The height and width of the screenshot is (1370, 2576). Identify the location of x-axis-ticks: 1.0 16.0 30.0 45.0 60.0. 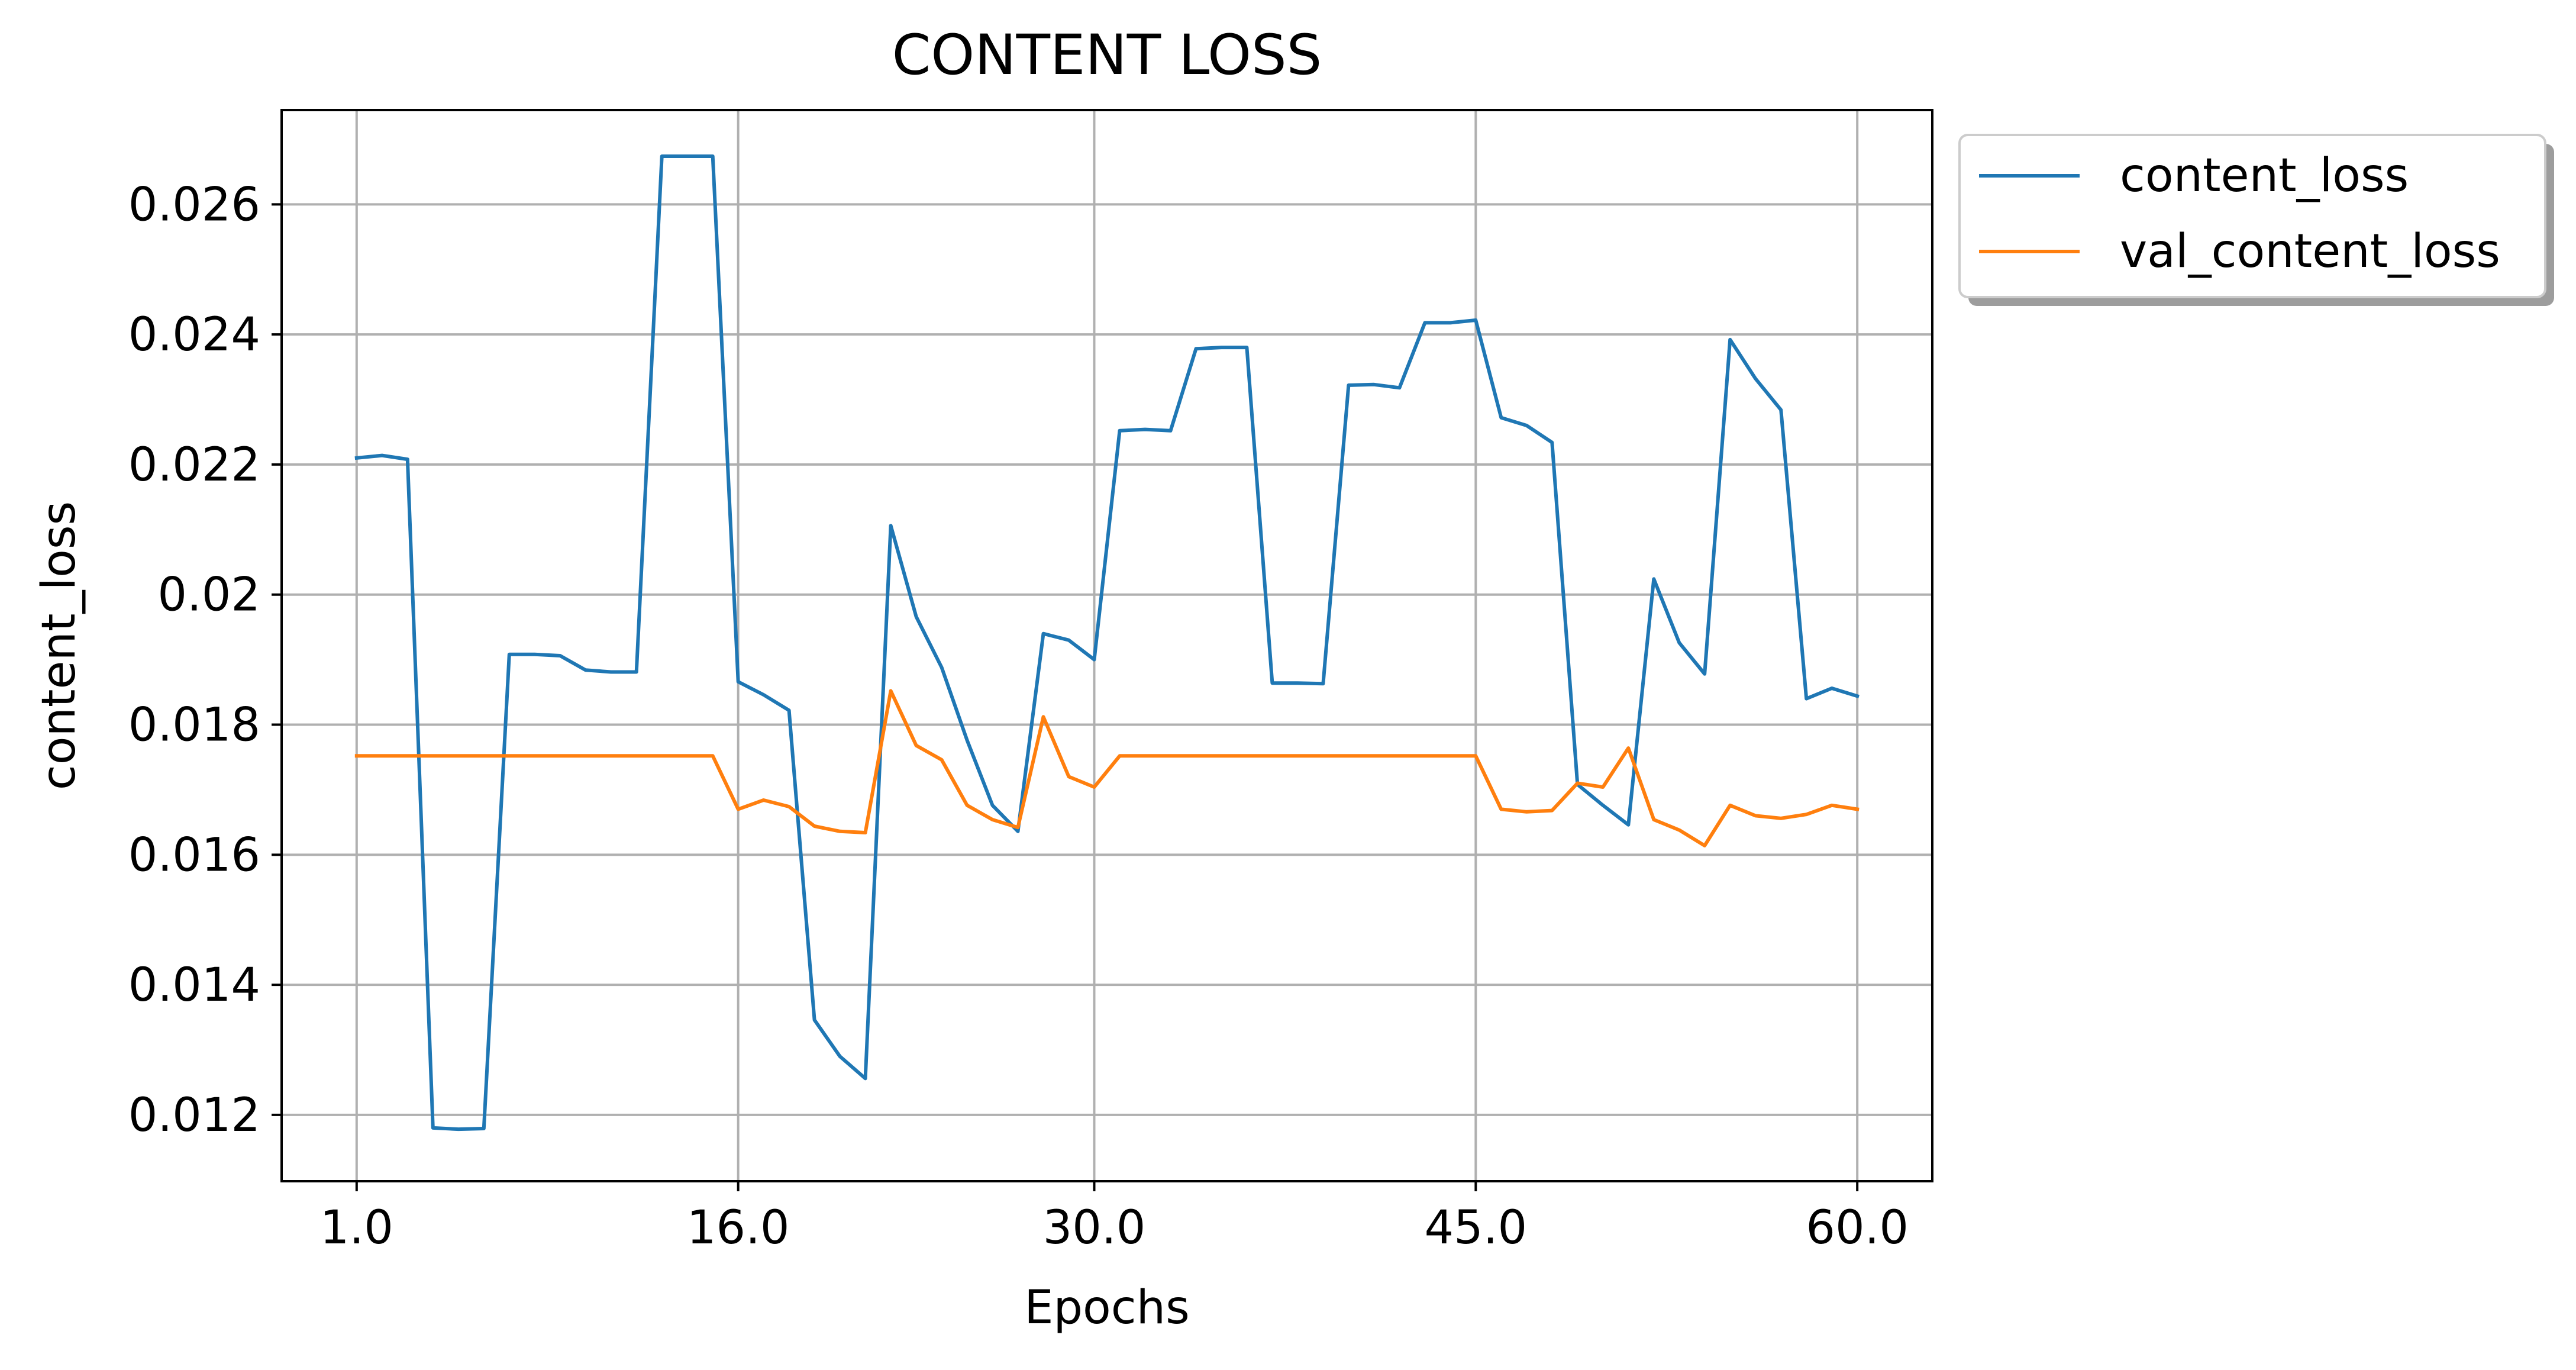
(1114, 1218).